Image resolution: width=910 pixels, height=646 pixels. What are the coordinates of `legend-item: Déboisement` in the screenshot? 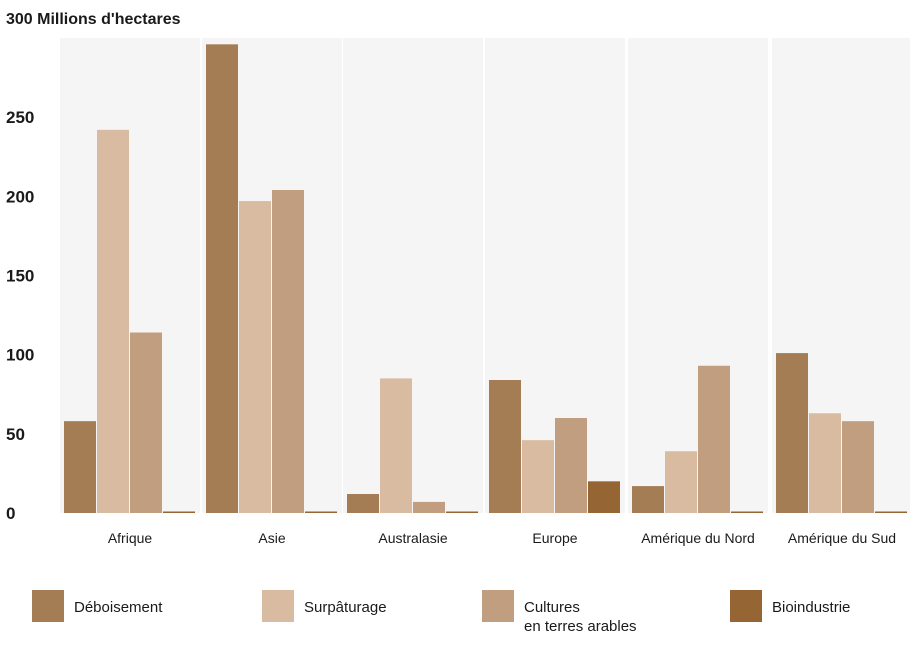 It's located at (97, 606).